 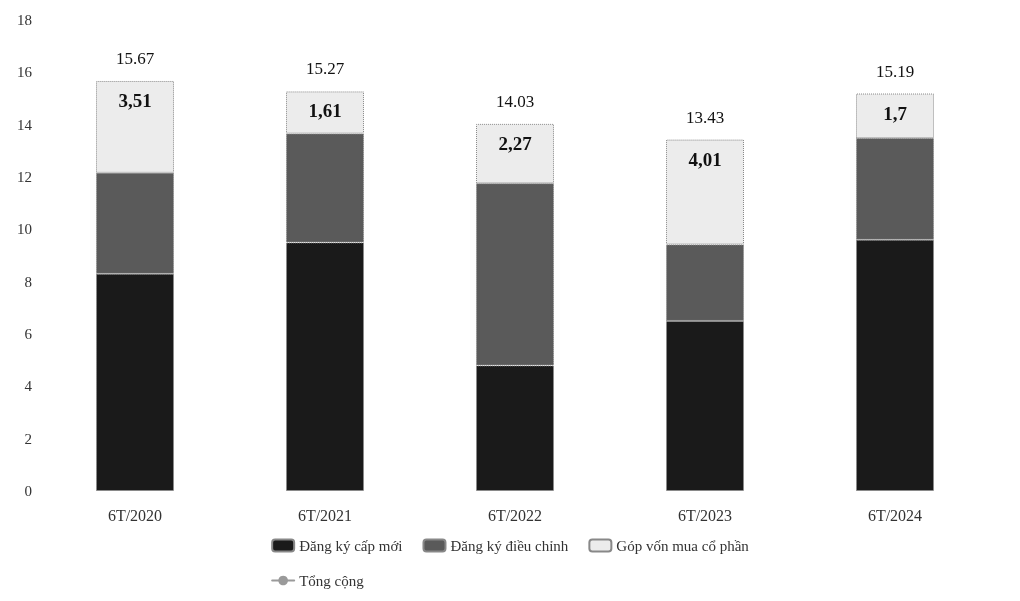 What do you see at coordinates (351, 545) in the screenshot?
I see `legend-label: Đăng ký cấp mới` at bounding box center [351, 545].